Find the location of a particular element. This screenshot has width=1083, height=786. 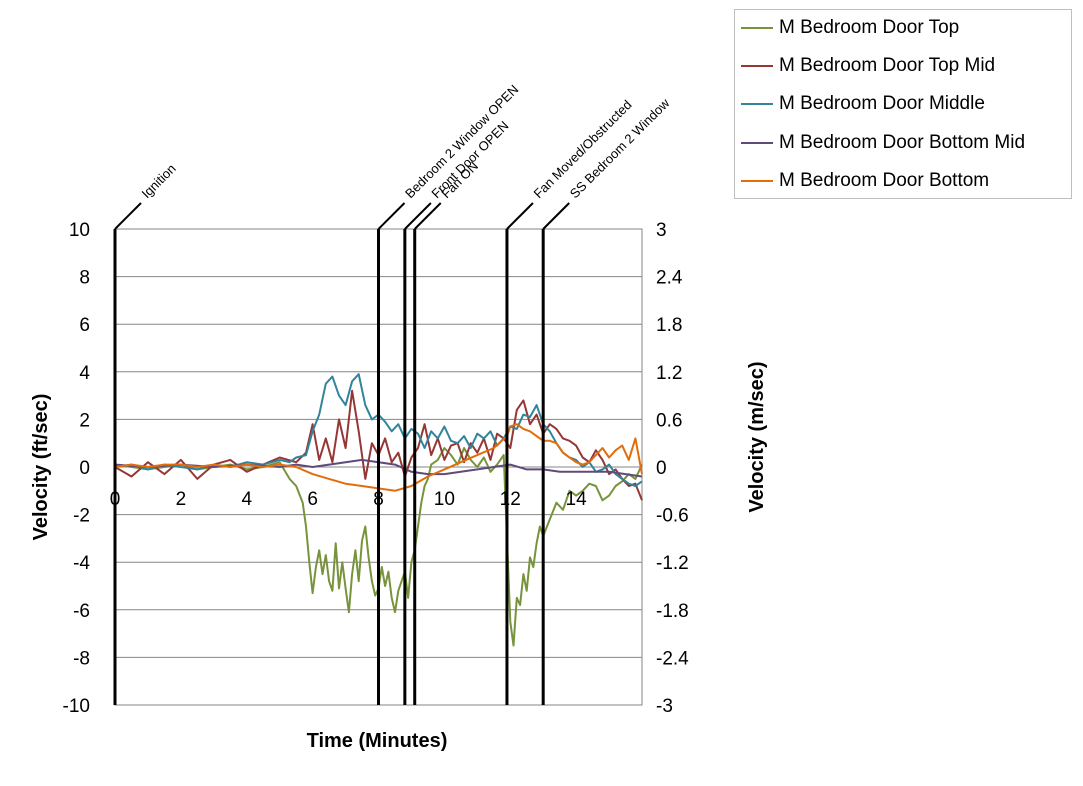

x-axis-title: Time (Minutes) is located at coordinates (377, 741).